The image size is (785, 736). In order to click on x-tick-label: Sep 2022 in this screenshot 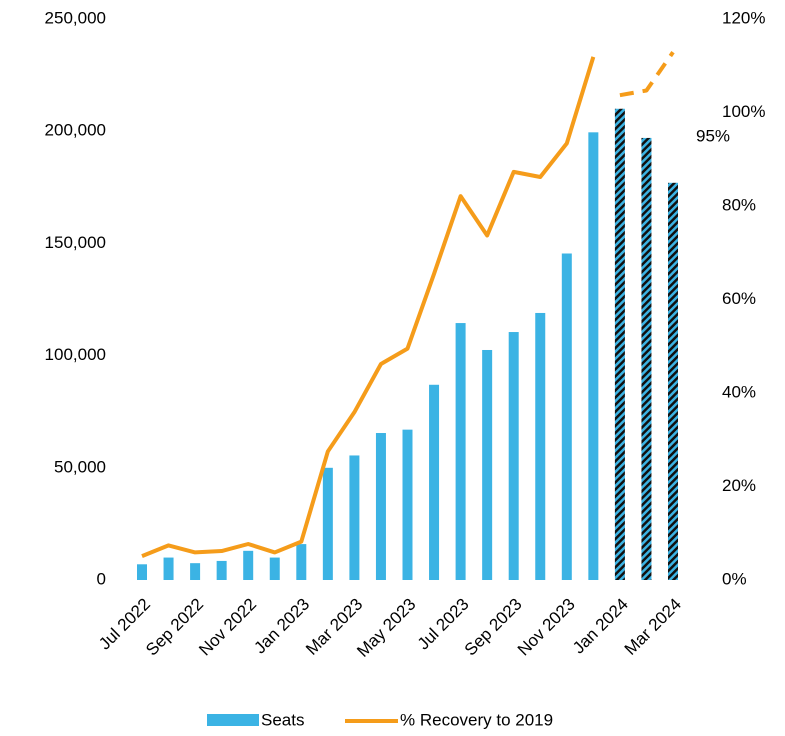, I will do `click(174, 627)`.